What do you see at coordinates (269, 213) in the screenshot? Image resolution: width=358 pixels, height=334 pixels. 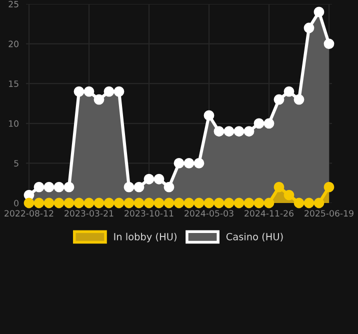 I see `x-tick-label: 2024-11-26` at bounding box center [269, 213].